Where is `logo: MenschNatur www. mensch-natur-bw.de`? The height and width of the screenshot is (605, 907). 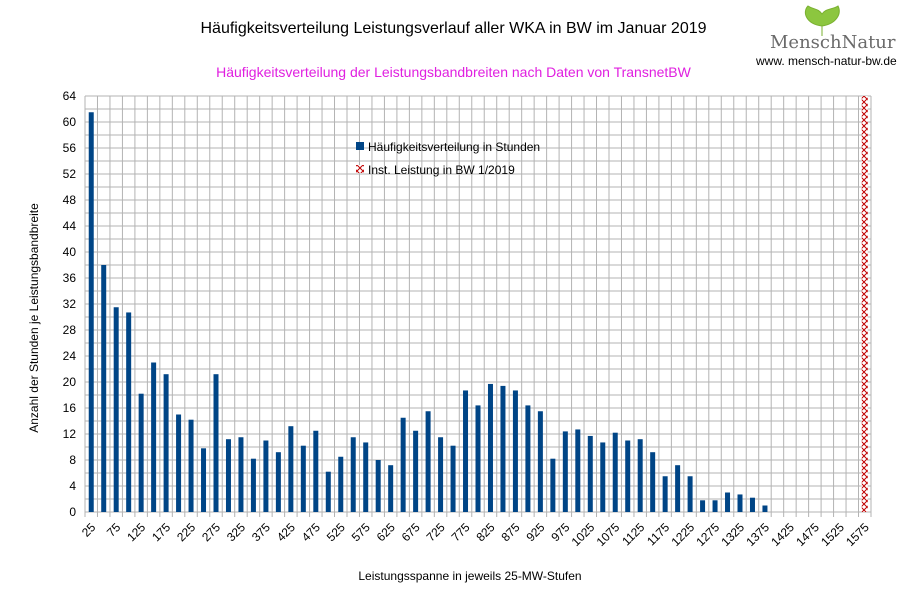 logo: MenschNatur www. mensch-natur-bw.de is located at coordinates (827, 37).